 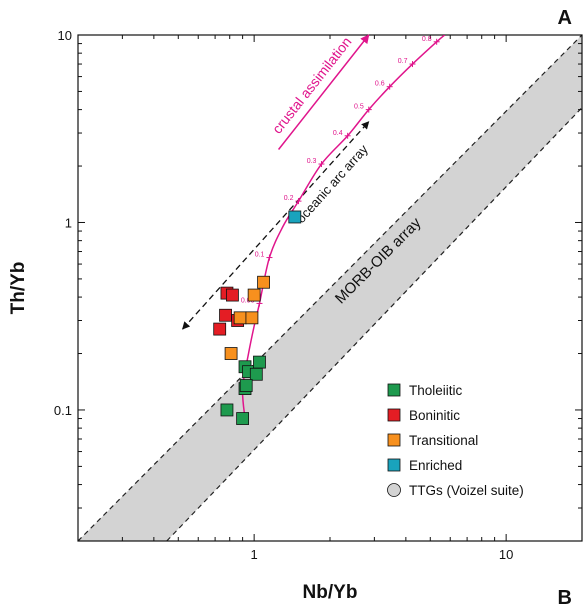 I want to click on mixing-mark-label: 0.2, so click(x=289, y=198).